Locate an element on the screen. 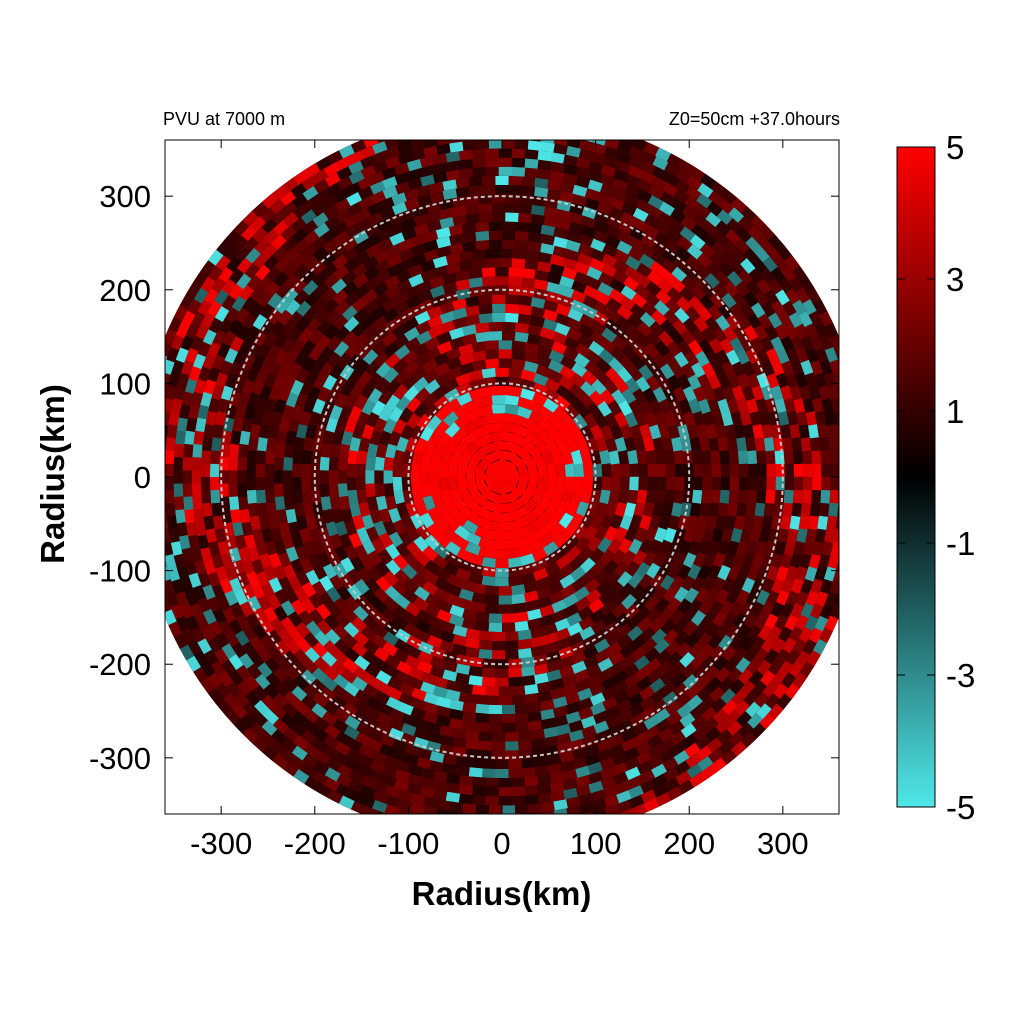 The width and height of the screenshot is (1024, 1024). x-tick-label: 0 is located at coordinates (501, 843).